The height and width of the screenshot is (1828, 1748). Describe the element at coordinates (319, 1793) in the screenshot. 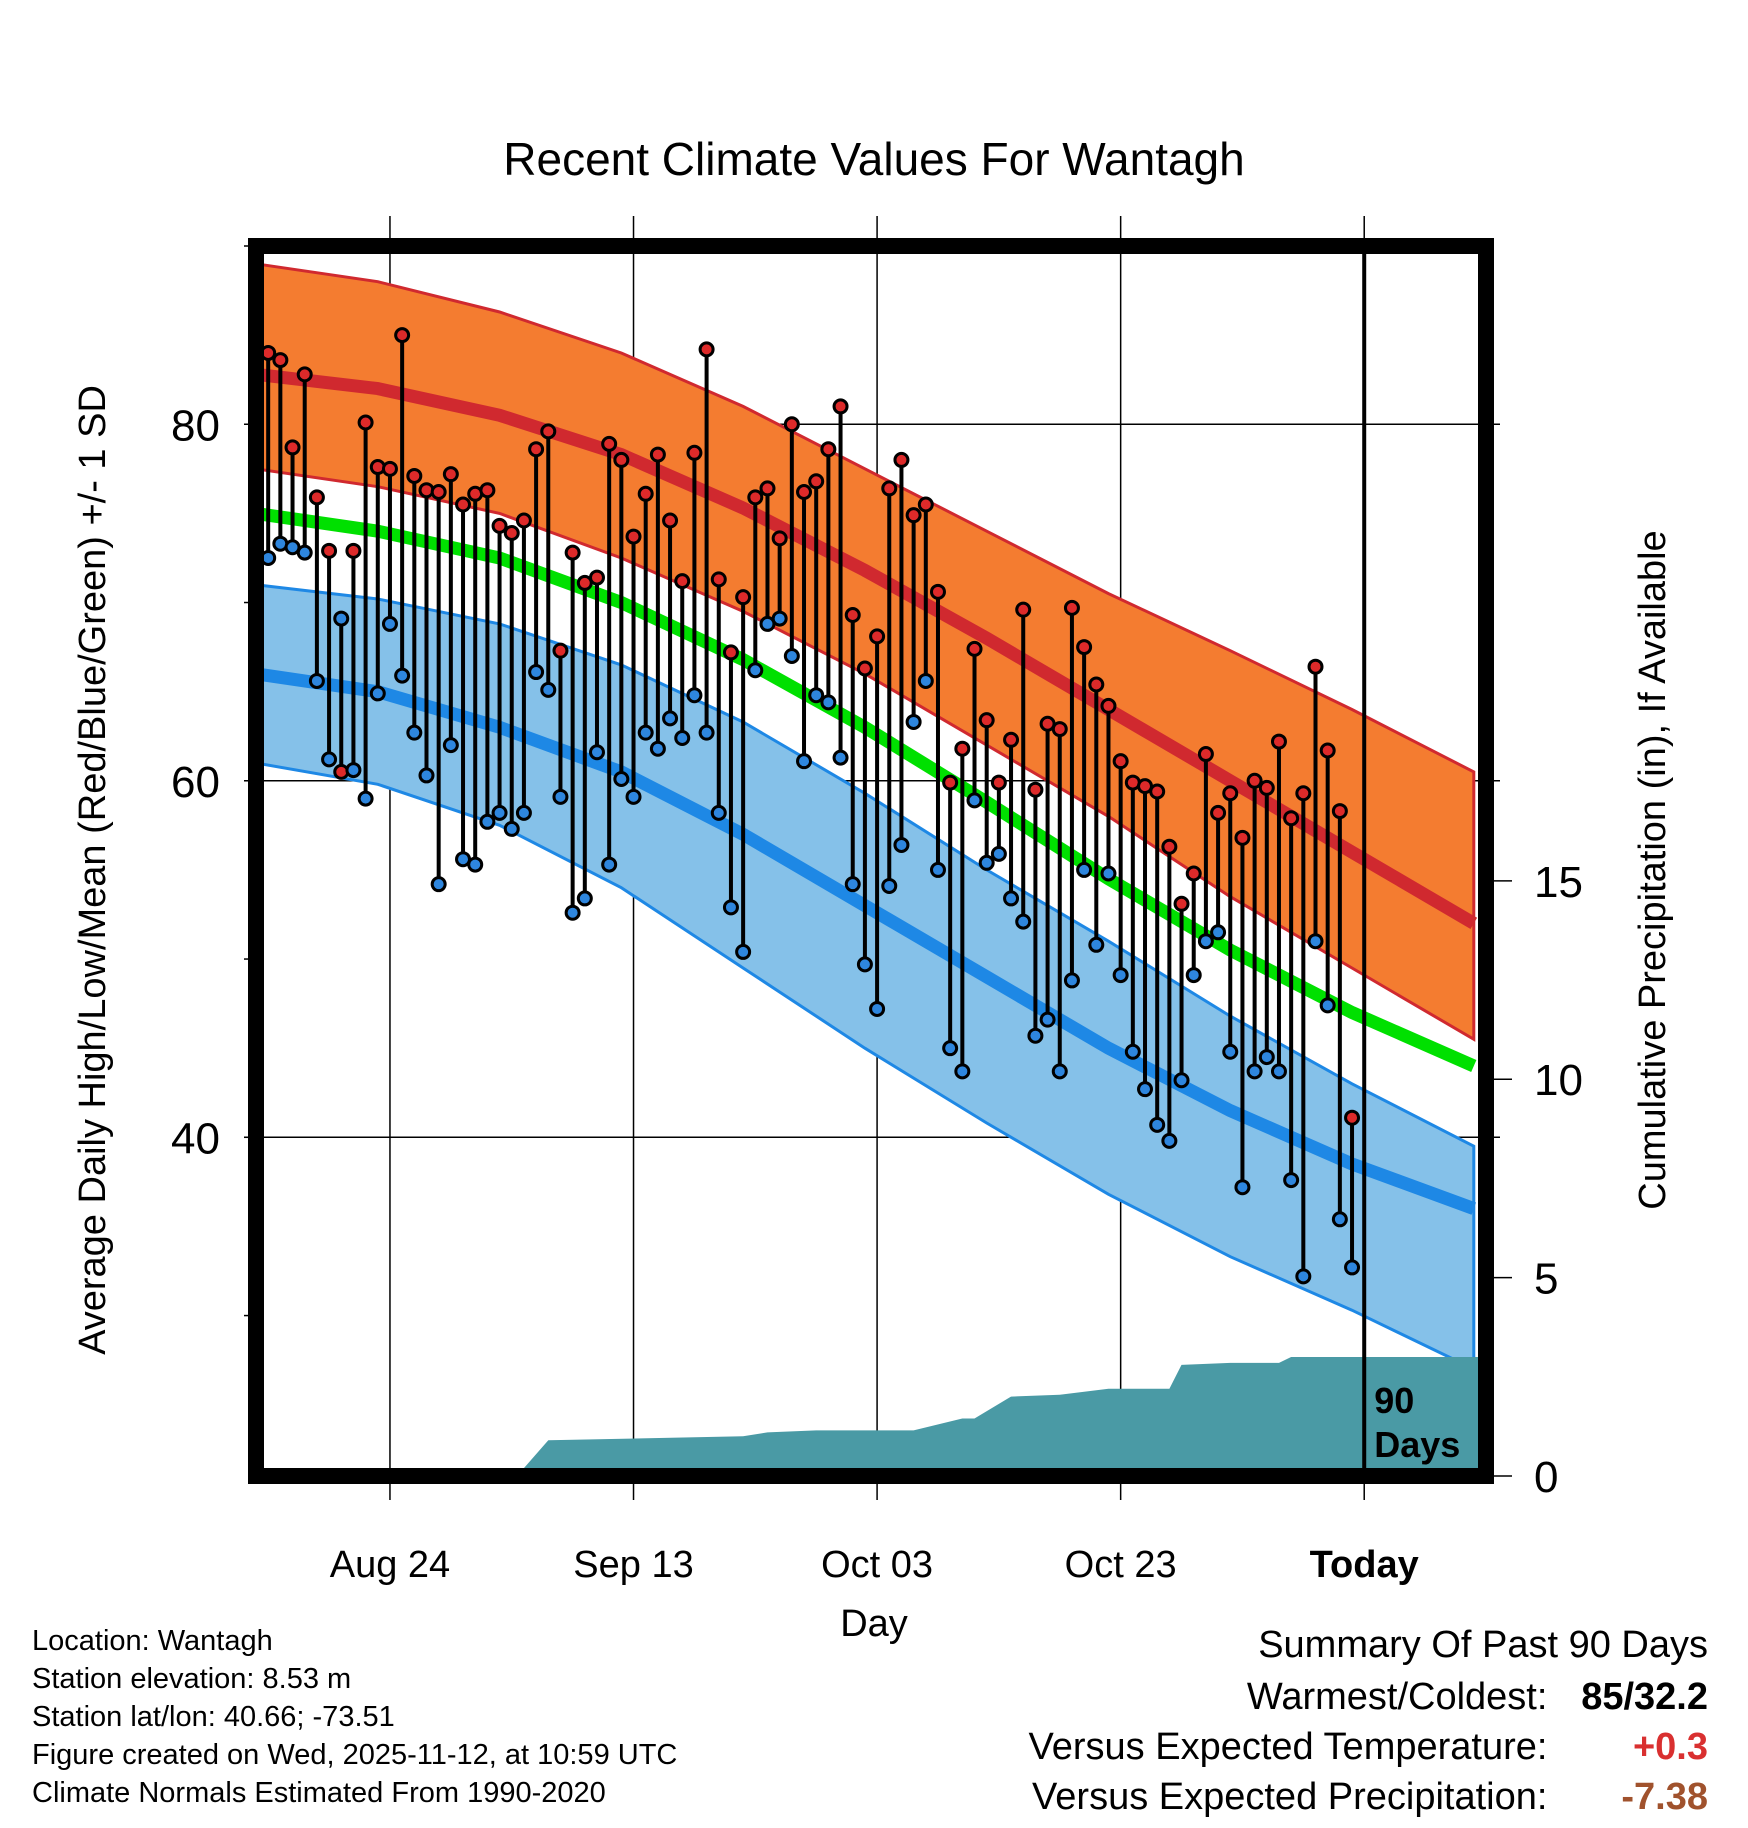

I see `info-normals: Climate Normals Estimated From 1990-2020` at that location.